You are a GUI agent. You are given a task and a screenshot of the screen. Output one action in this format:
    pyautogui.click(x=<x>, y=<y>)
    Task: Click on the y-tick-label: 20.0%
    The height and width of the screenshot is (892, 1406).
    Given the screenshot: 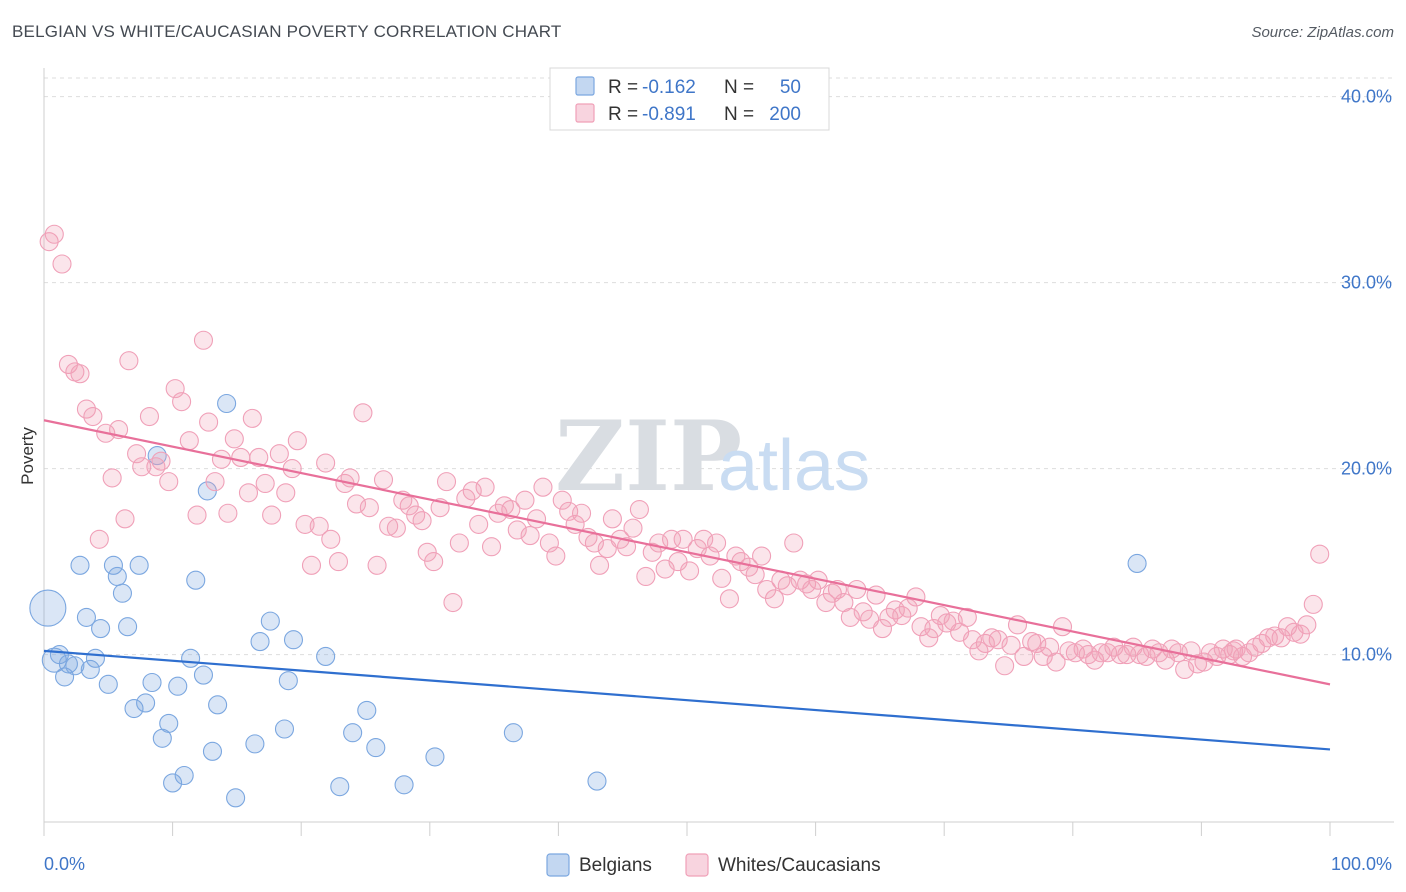 What is the action you would take?
    pyautogui.click(x=1366, y=469)
    